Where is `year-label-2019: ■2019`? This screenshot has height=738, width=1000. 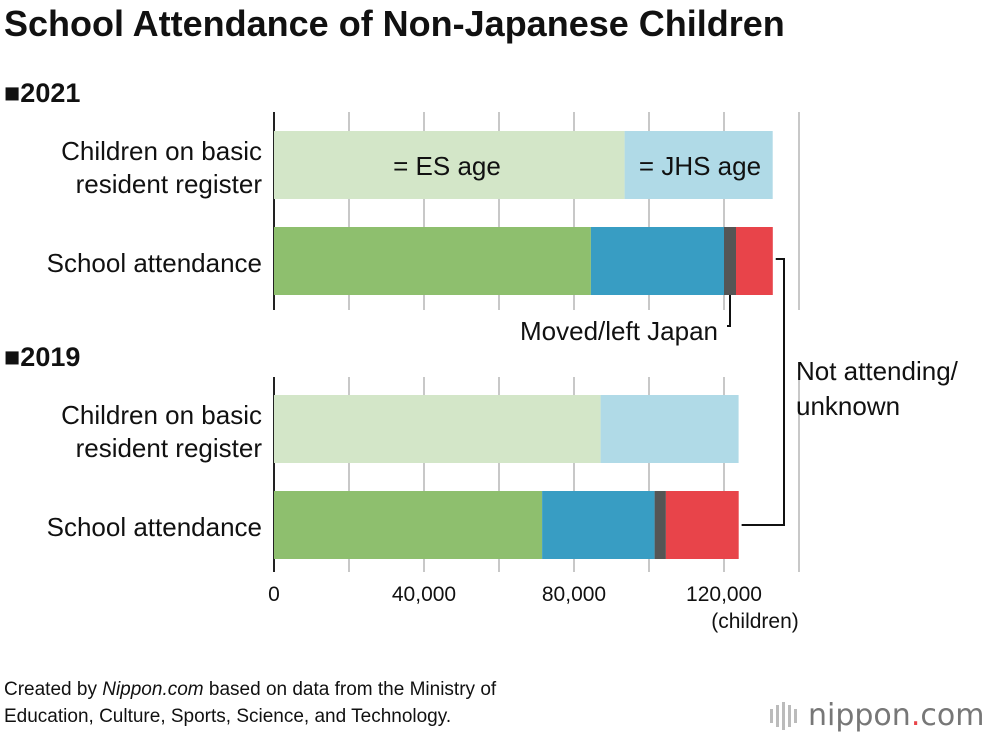
year-label-2019: ■2019 is located at coordinates (42, 357).